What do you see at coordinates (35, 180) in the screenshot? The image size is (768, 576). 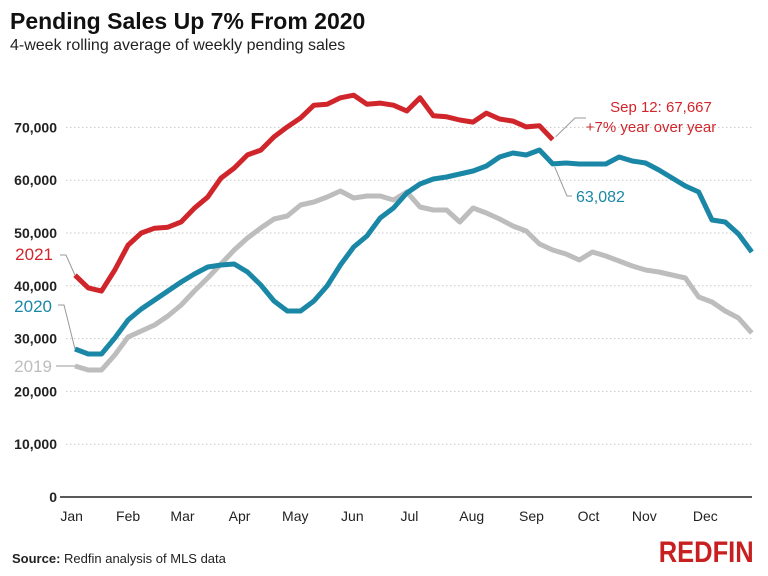 I see `y-tick-label: 60,000` at bounding box center [35, 180].